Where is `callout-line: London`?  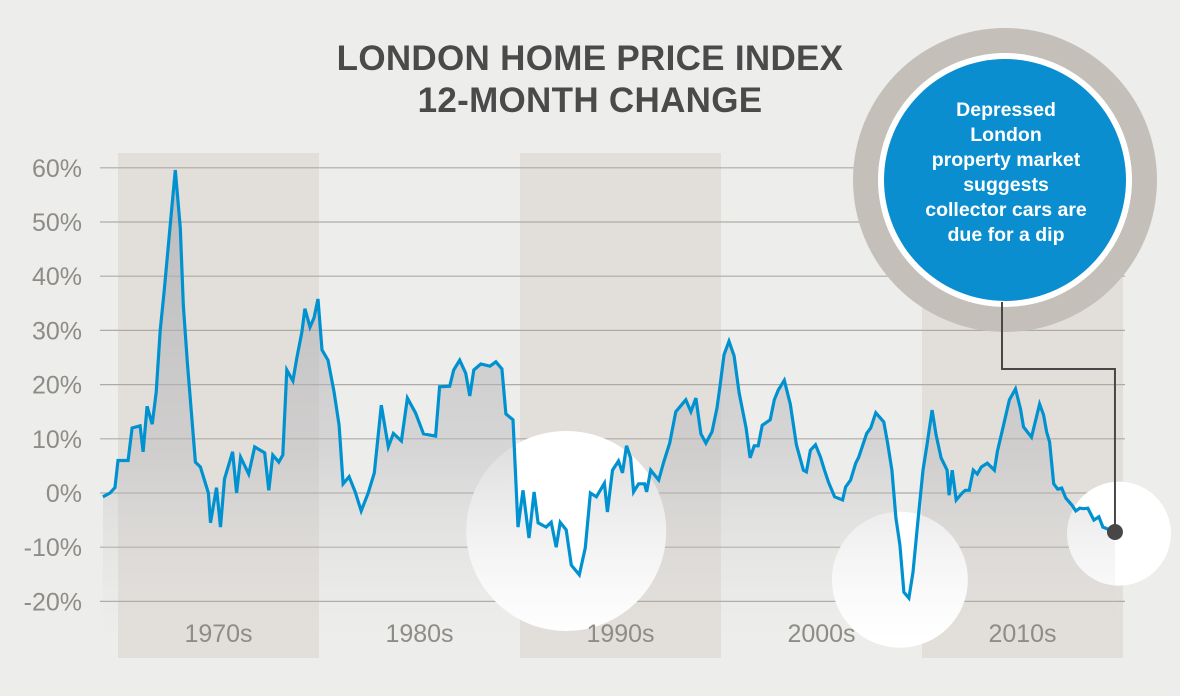
callout-line: London is located at coordinates (1006, 135).